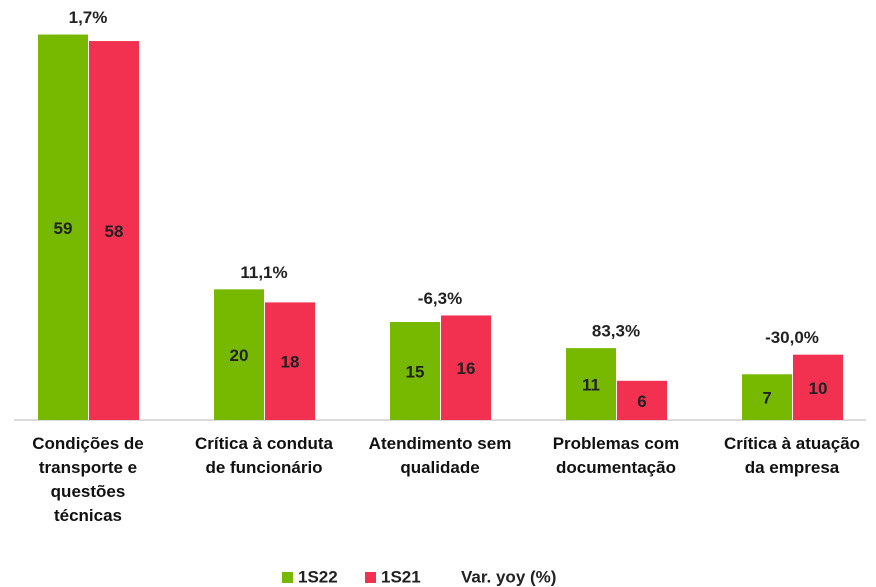  I want to click on value-label: 18, so click(290, 362).